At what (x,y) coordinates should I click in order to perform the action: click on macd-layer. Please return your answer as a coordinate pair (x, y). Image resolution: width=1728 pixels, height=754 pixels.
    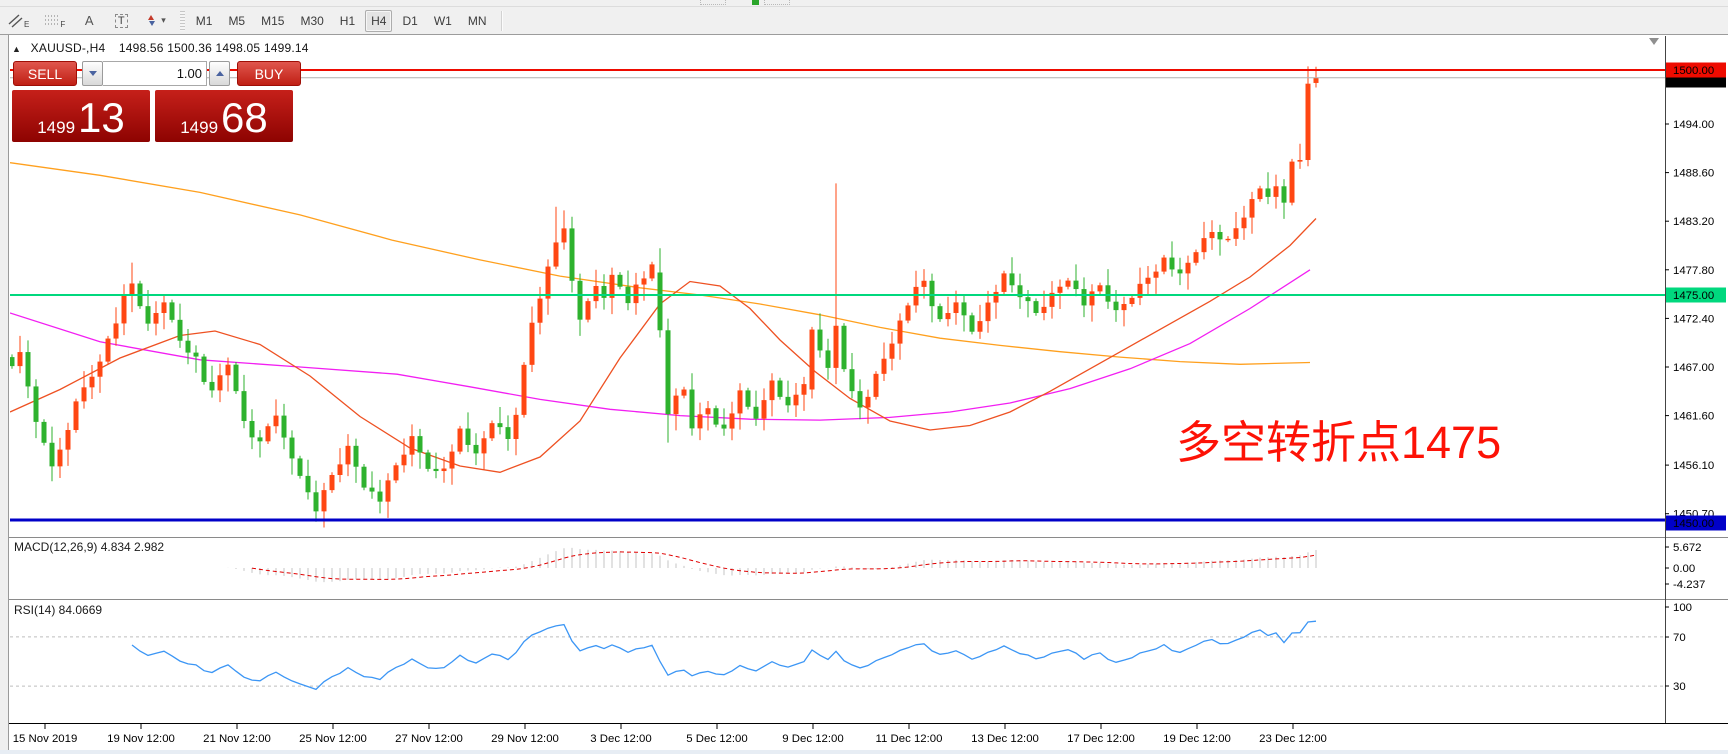
    Looking at the image, I should click on (772, 565).